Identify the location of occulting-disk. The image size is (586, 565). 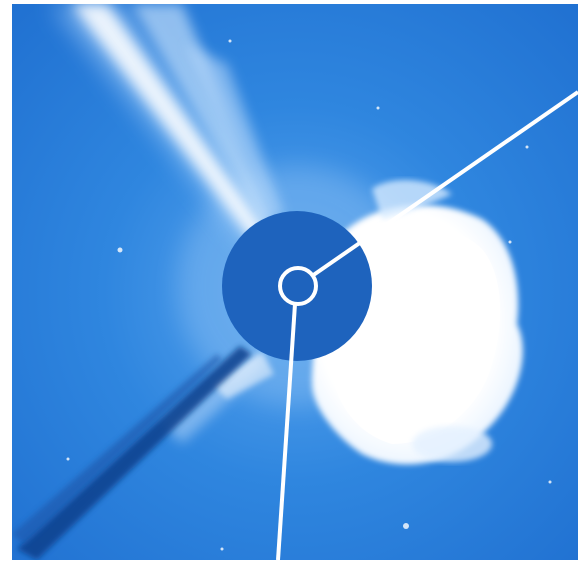
(297, 286).